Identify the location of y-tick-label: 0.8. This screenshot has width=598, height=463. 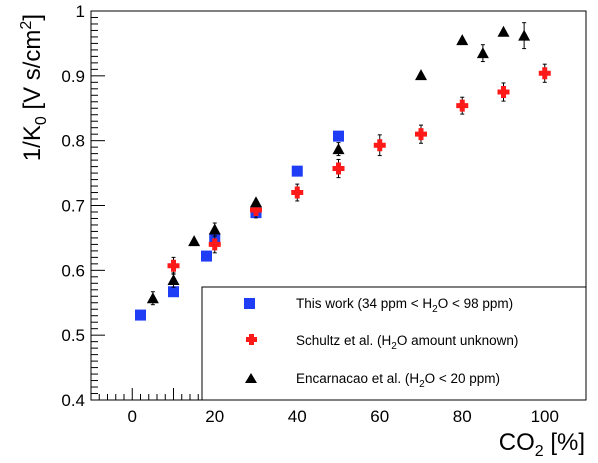
(73, 141).